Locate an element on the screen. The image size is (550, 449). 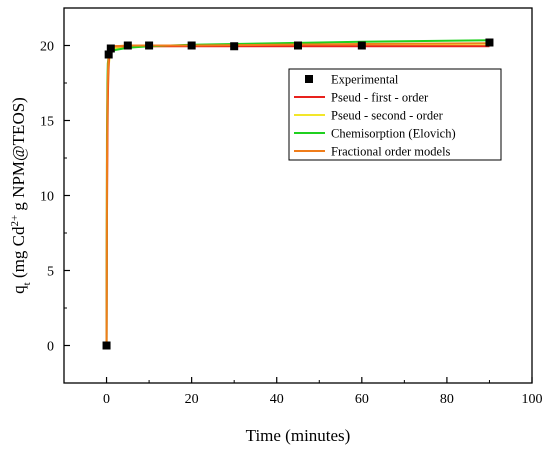
legend-label: Experimental is located at coordinates (365, 80).